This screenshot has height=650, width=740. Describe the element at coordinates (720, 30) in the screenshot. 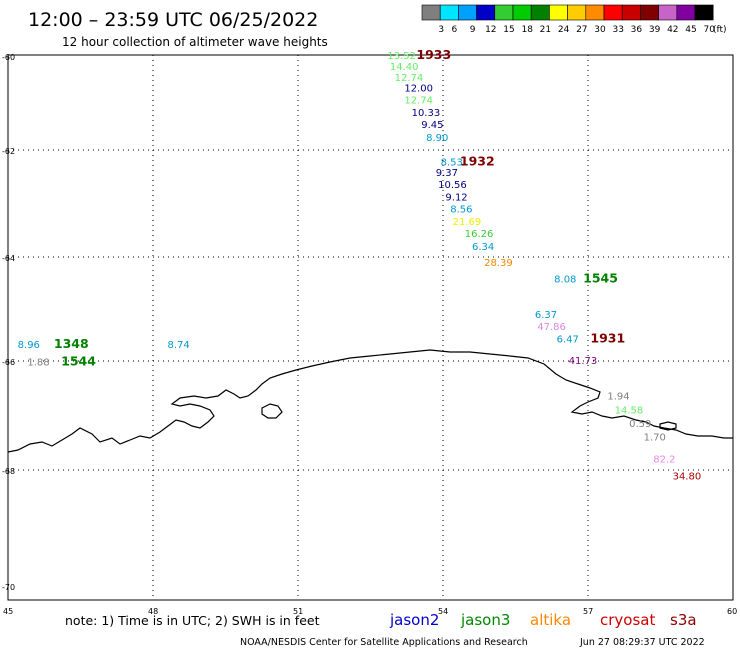

I see `legend-unit: (ft)` at that location.